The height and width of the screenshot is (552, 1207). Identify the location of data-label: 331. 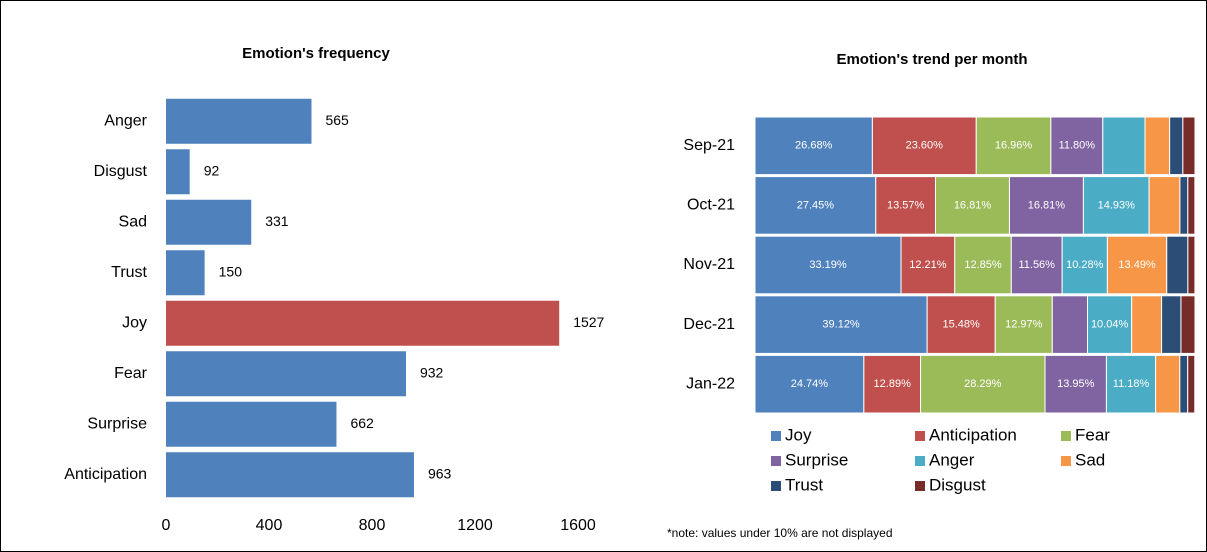
(277, 221).